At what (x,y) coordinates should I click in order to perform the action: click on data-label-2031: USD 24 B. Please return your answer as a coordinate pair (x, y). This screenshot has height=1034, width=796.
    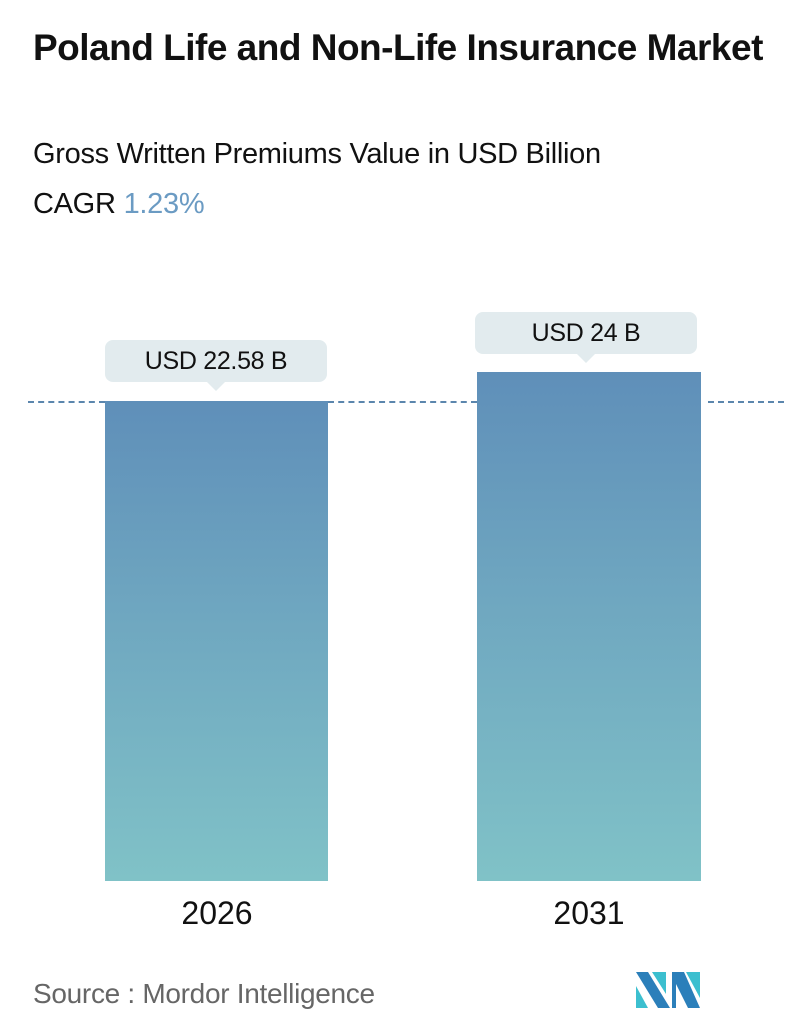
    Looking at the image, I should click on (586, 337).